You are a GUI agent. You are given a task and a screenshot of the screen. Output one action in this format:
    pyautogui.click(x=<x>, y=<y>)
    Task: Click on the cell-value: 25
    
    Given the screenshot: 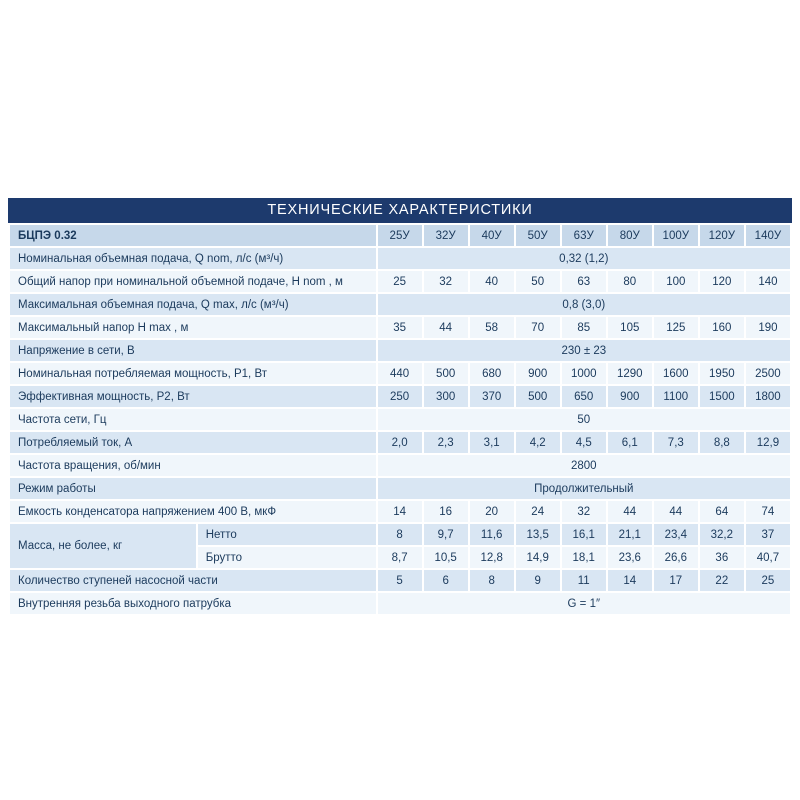 What is the action you would take?
    pyautogui.click(x=399, y=281)
    